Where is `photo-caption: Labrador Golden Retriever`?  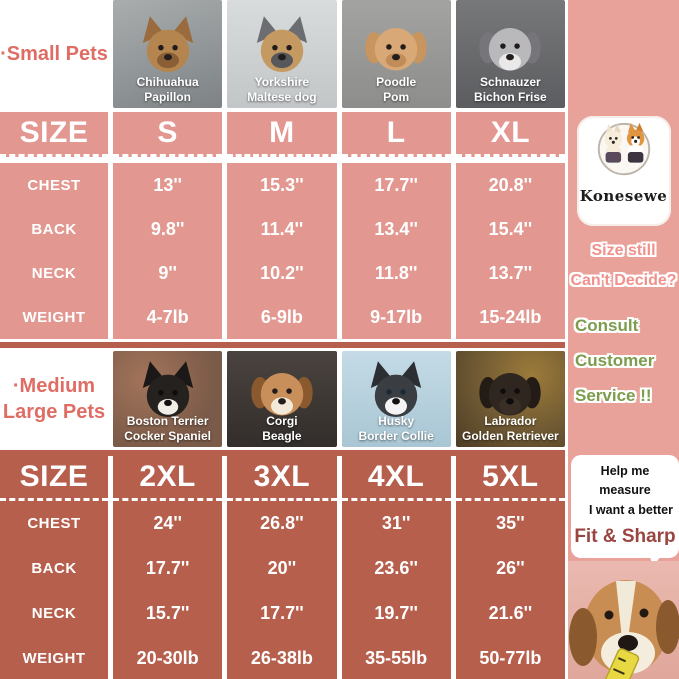 photo-caption: Labrador Golden Retriever is located at coordinates (510, 428).